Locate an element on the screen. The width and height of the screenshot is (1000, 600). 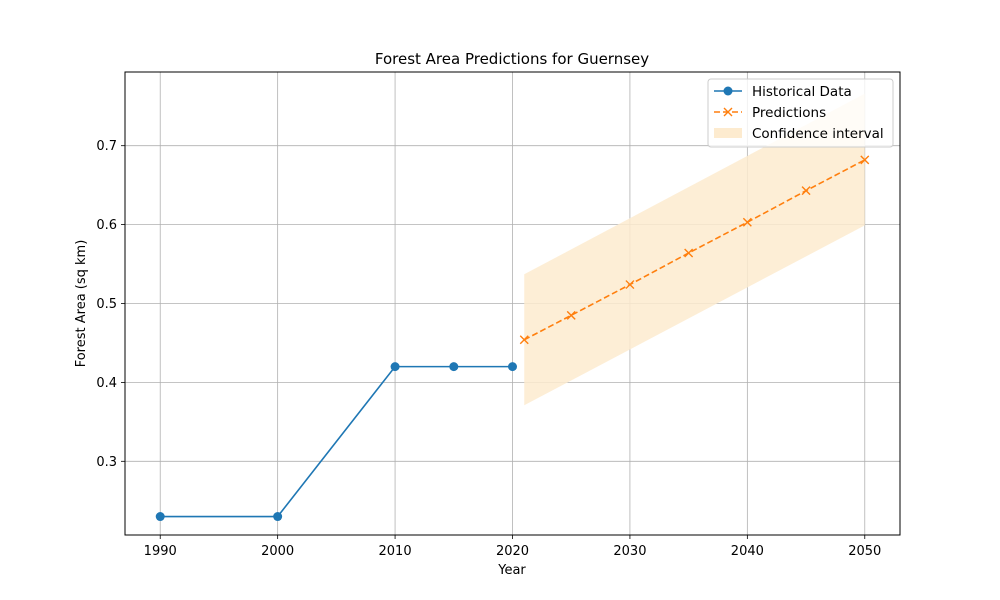
legend-box is located at coordinates (800, 113).